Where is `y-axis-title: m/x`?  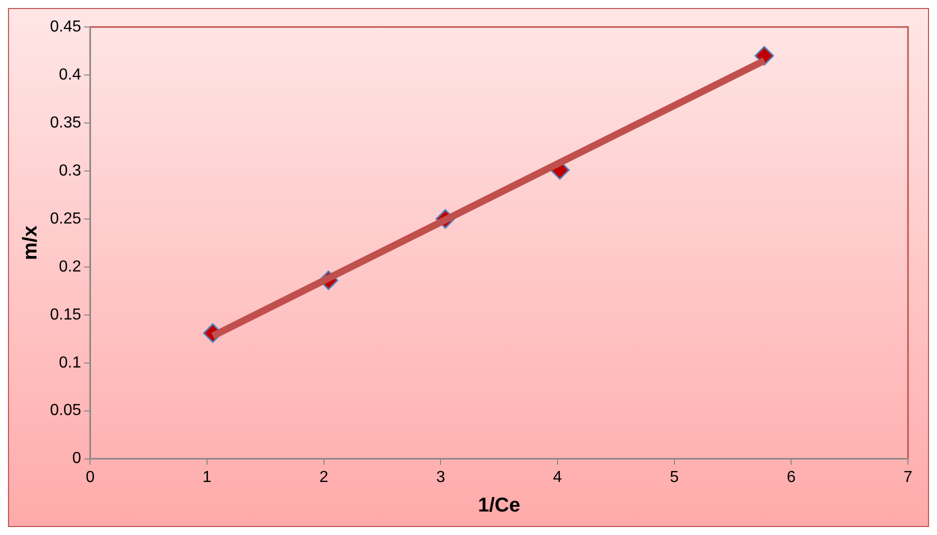 y-axis-title: m/x is located at coordinates (31, 243).